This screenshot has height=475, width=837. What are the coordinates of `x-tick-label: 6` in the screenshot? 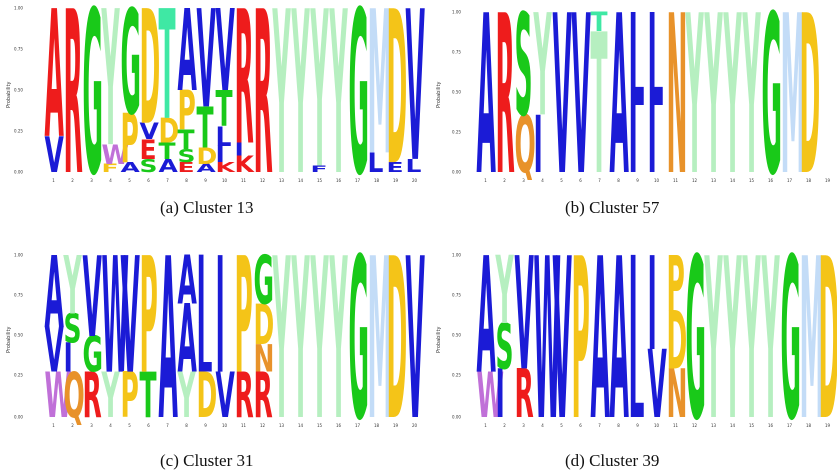 It's located at (580, 425).